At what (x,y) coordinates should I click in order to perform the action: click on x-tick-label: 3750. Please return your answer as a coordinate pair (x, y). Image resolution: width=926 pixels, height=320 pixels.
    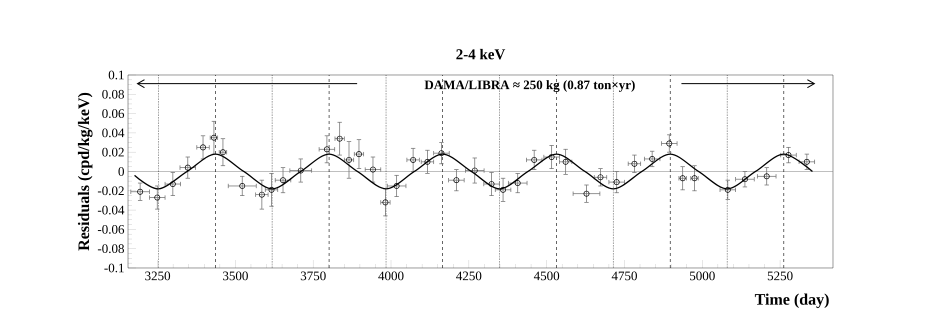
    Looking at the image, I should click on (313, 276).